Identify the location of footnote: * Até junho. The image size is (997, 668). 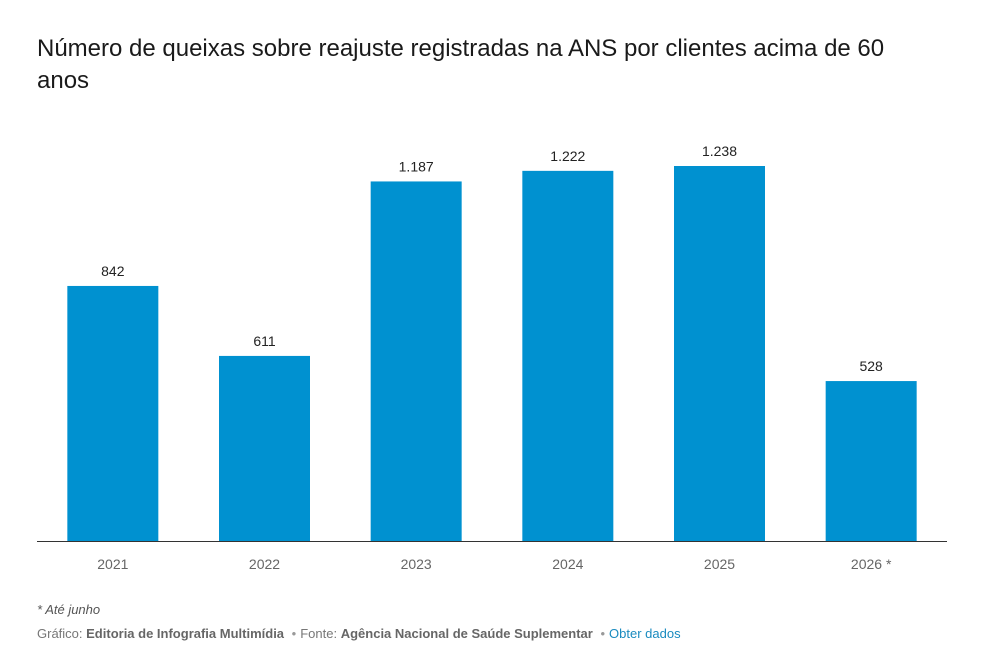
(69, 609).